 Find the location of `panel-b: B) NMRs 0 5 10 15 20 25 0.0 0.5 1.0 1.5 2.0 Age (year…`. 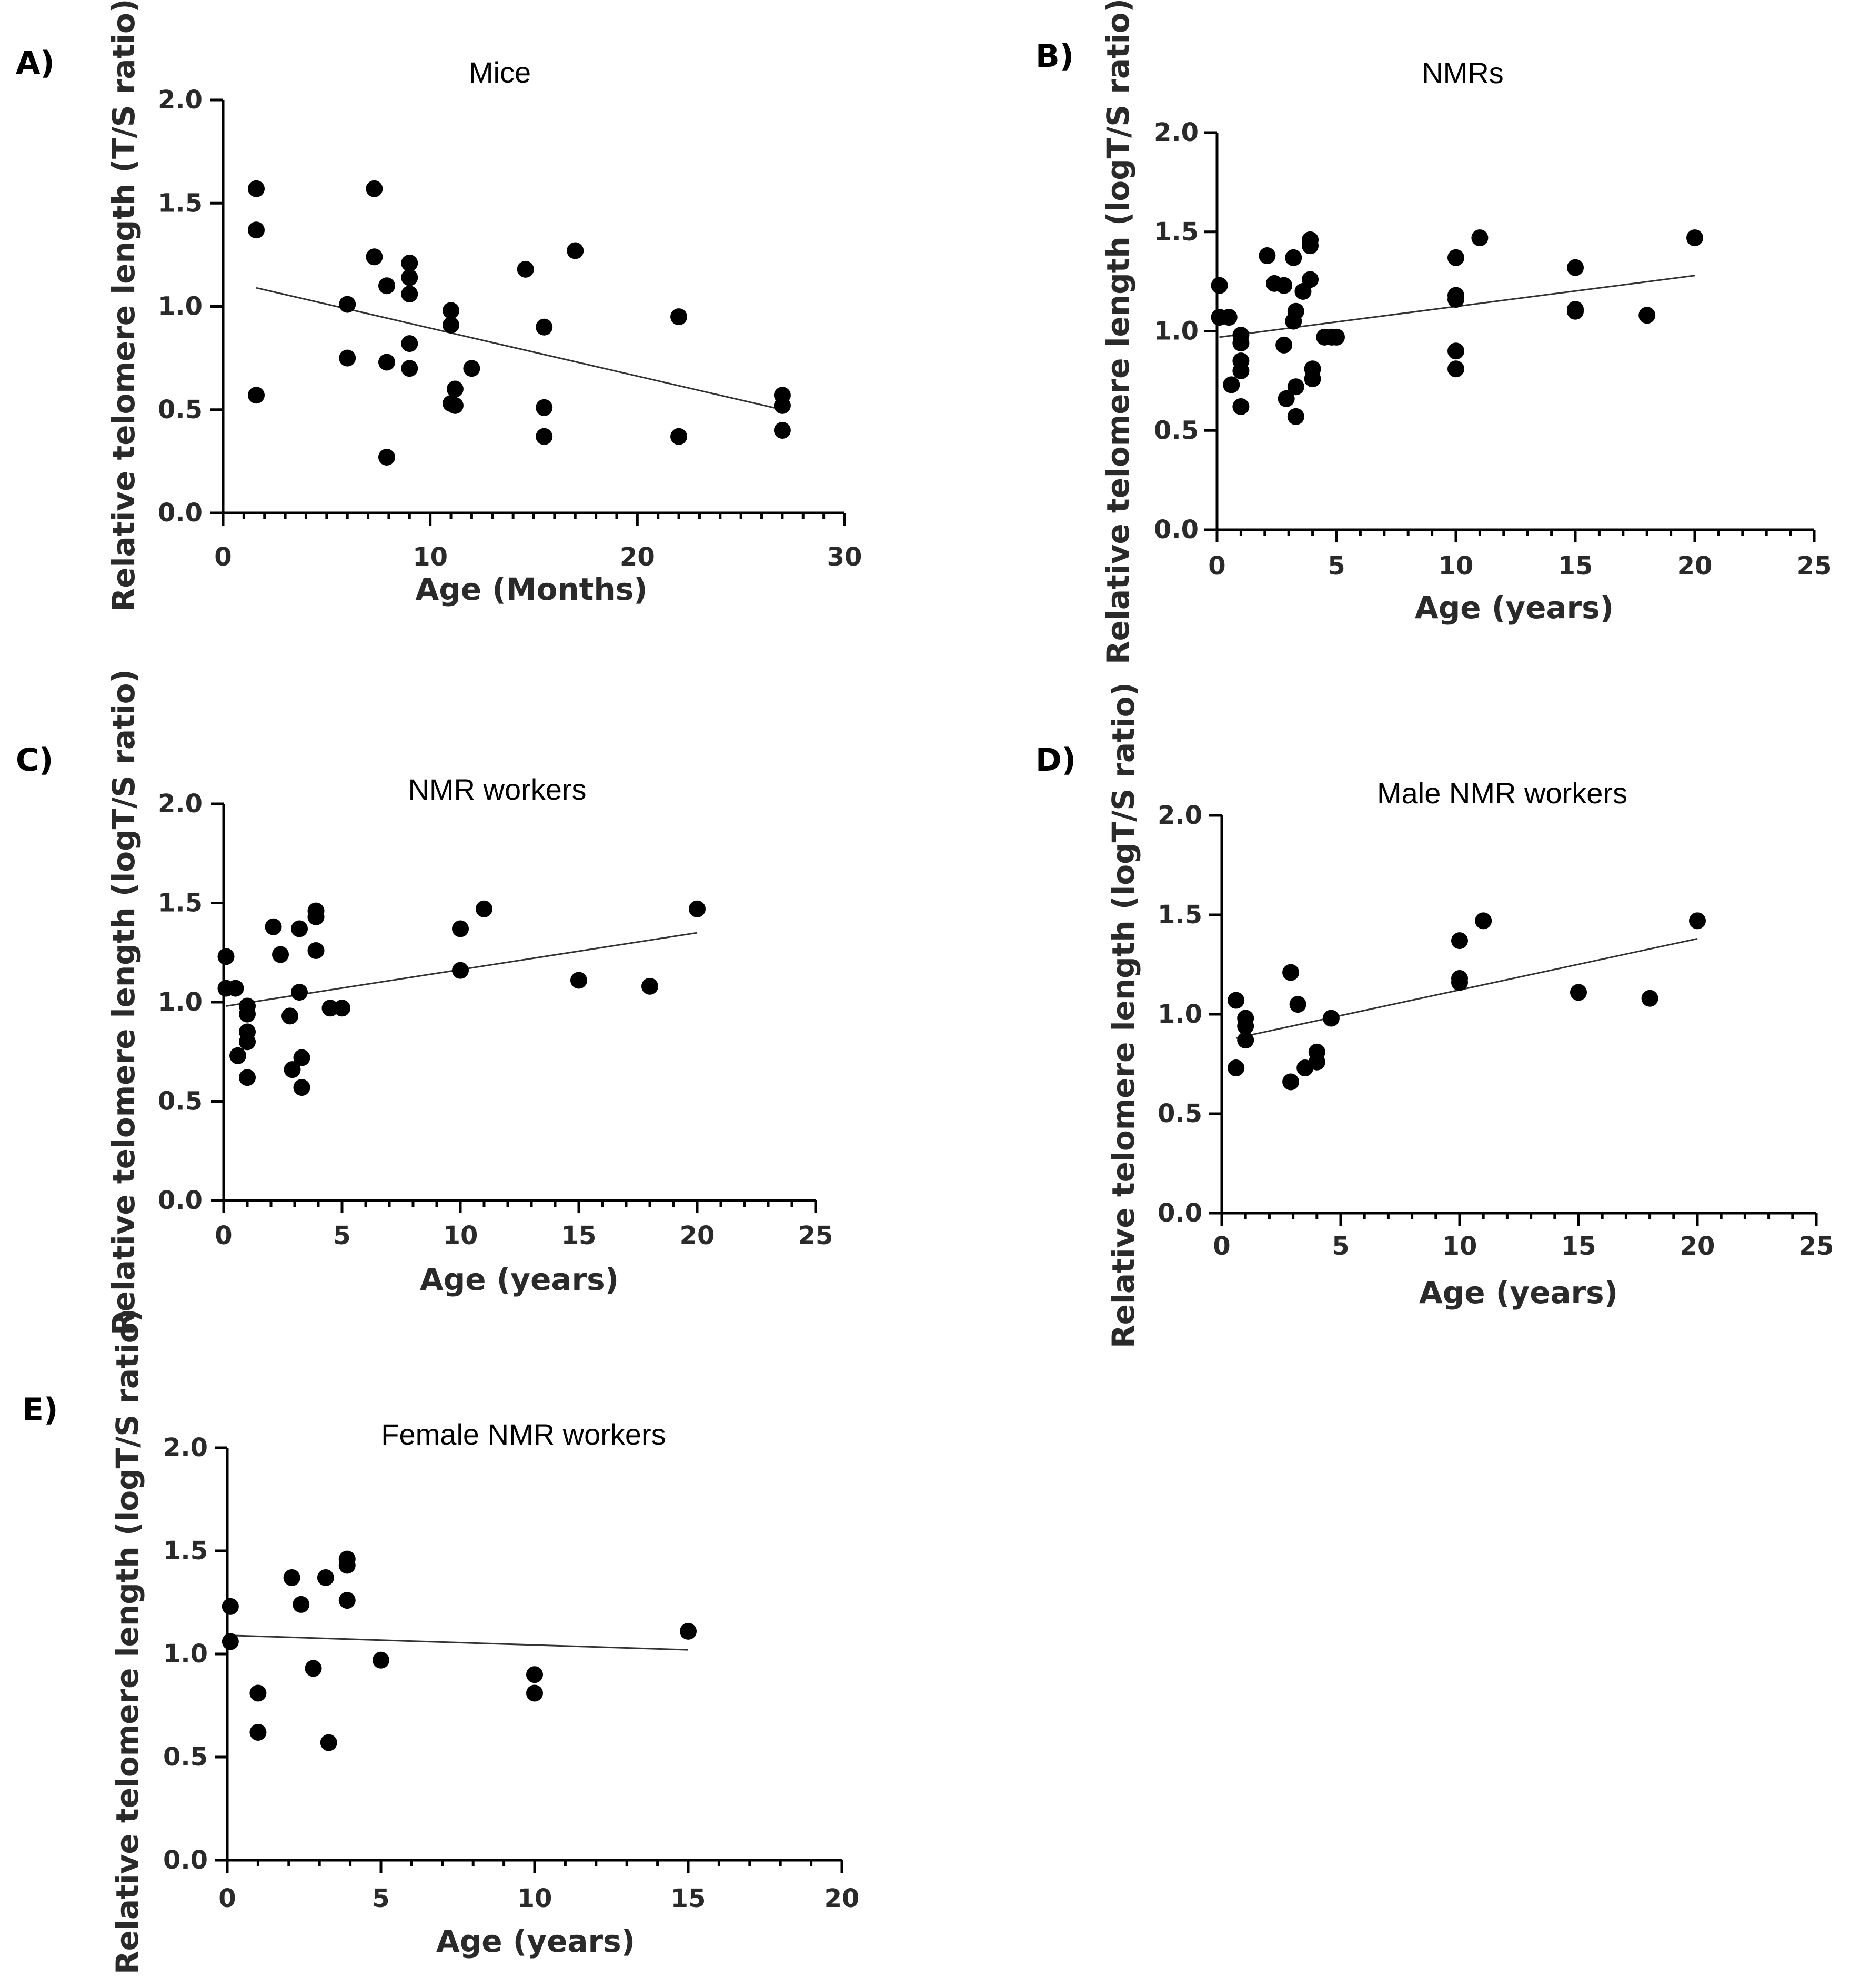

panel-b: B) NMRs 0 5 10 15 20 25 0.0 0.5 1.0 1.5 2.0 Age (year… is located at coordinates (1433, 332).